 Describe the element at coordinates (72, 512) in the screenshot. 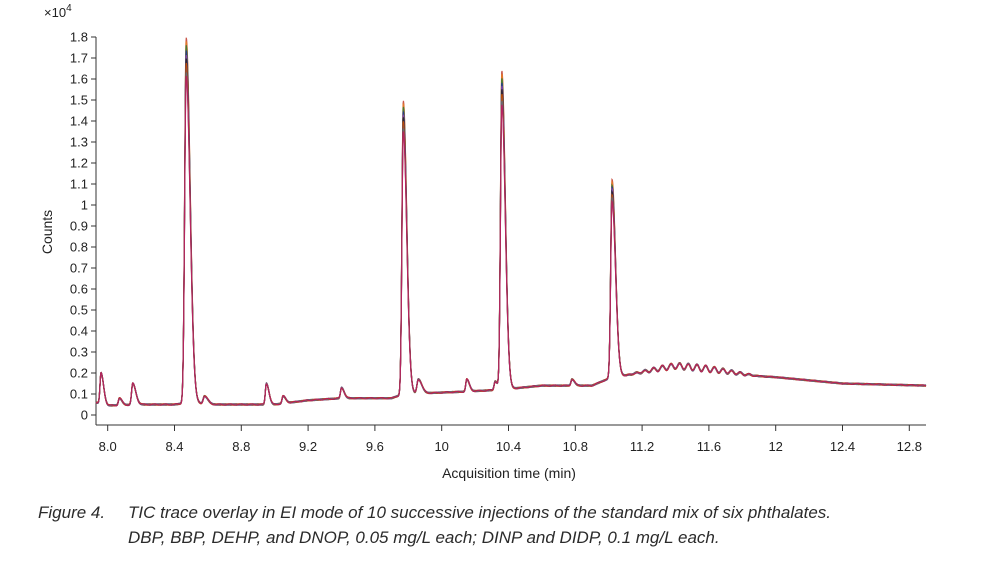

I see `figure-number: Figure 4.` at that location.